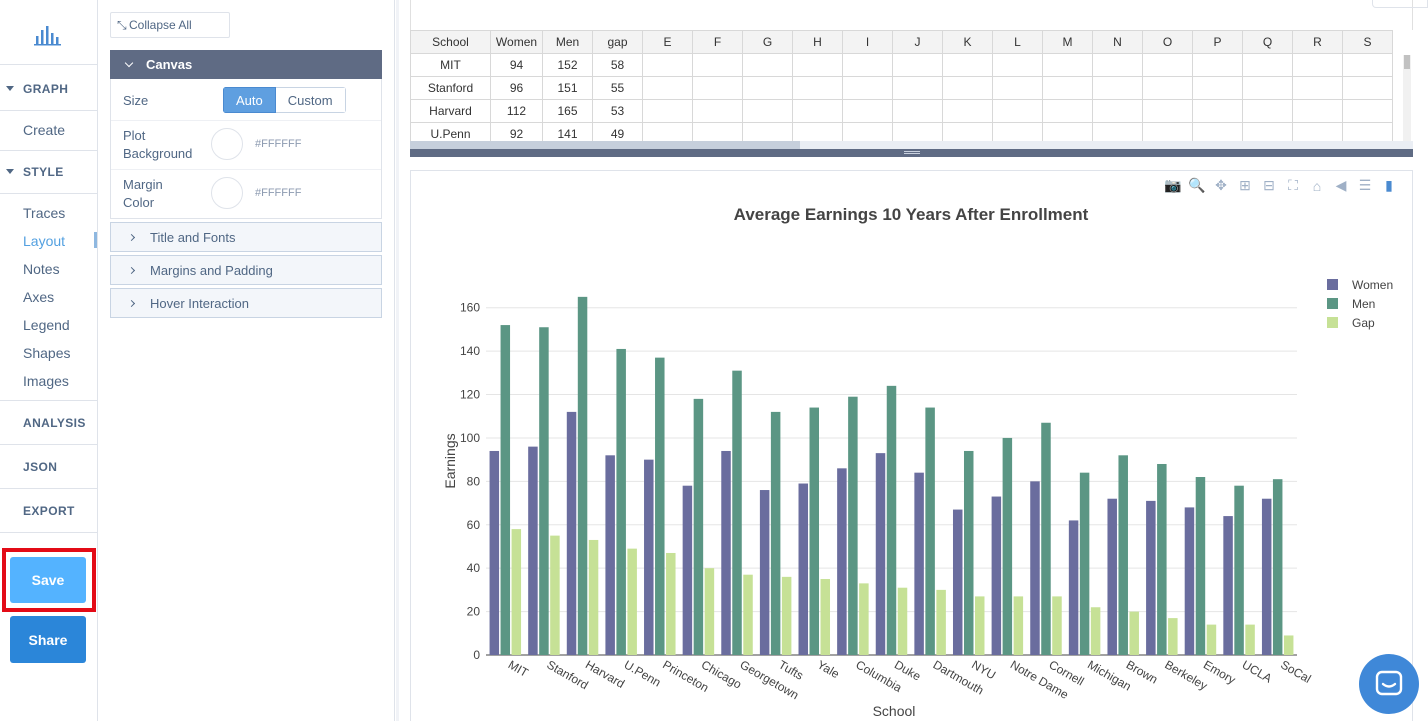 The image size is (1428, 722). What do you see at coordinates (516, 88) in the screenshot?
I see `grid-cell: 96` at bounding box center [516, 88].